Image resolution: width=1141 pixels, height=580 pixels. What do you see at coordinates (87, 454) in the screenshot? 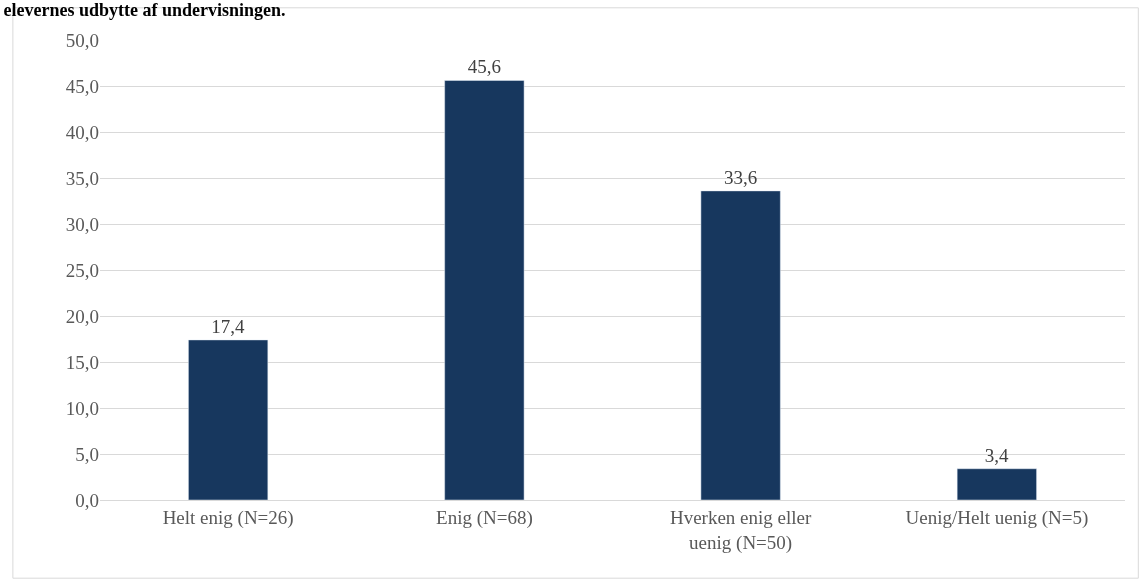
I see `y-tick-label: 5,0` at bounding box center [87, 454].